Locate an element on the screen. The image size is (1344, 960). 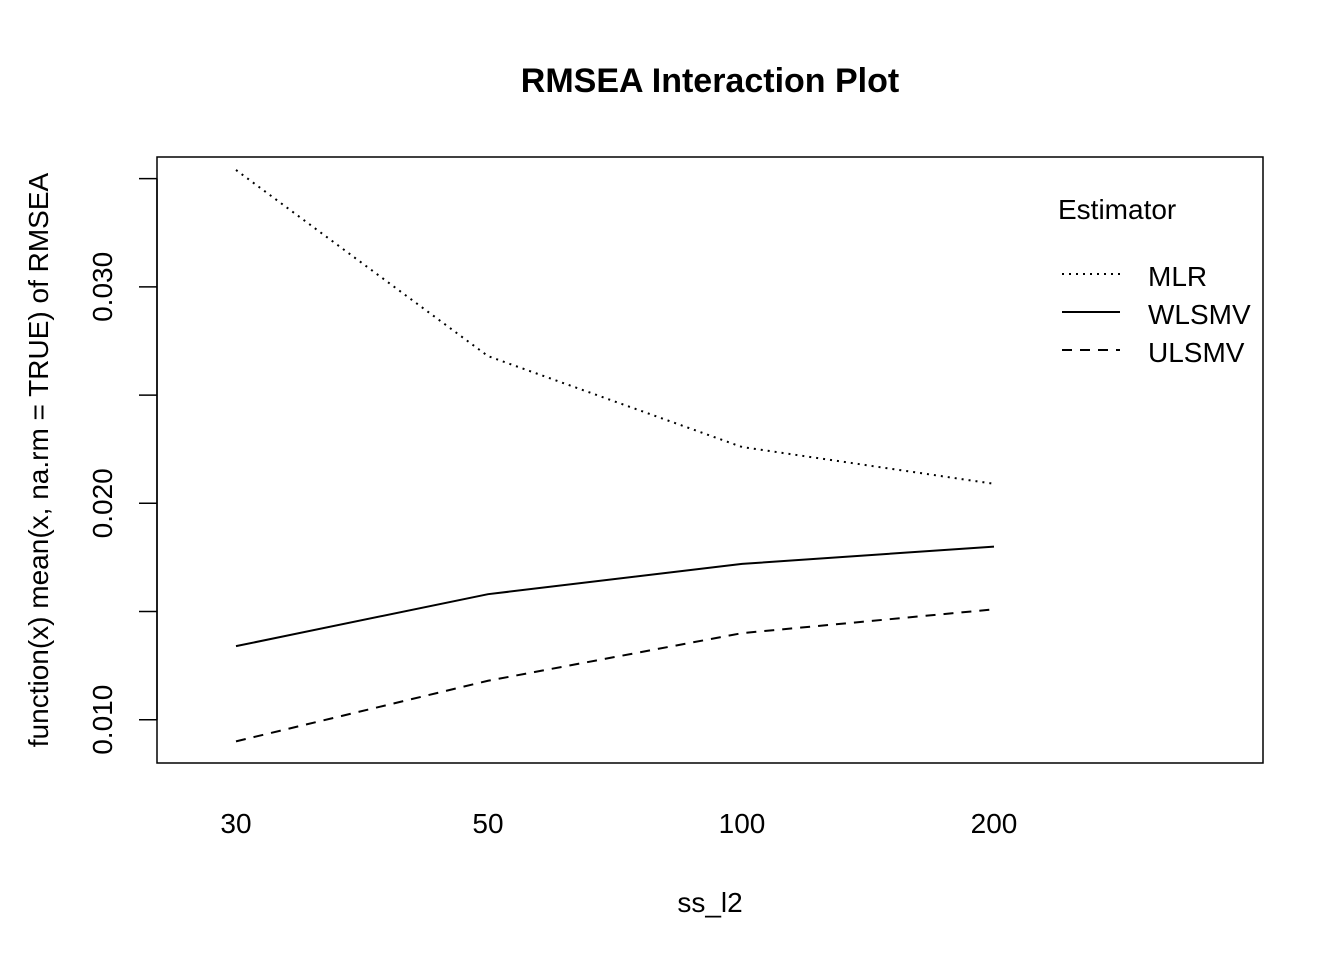
x-tick-label: 200 is located at coordinates (994, 823).